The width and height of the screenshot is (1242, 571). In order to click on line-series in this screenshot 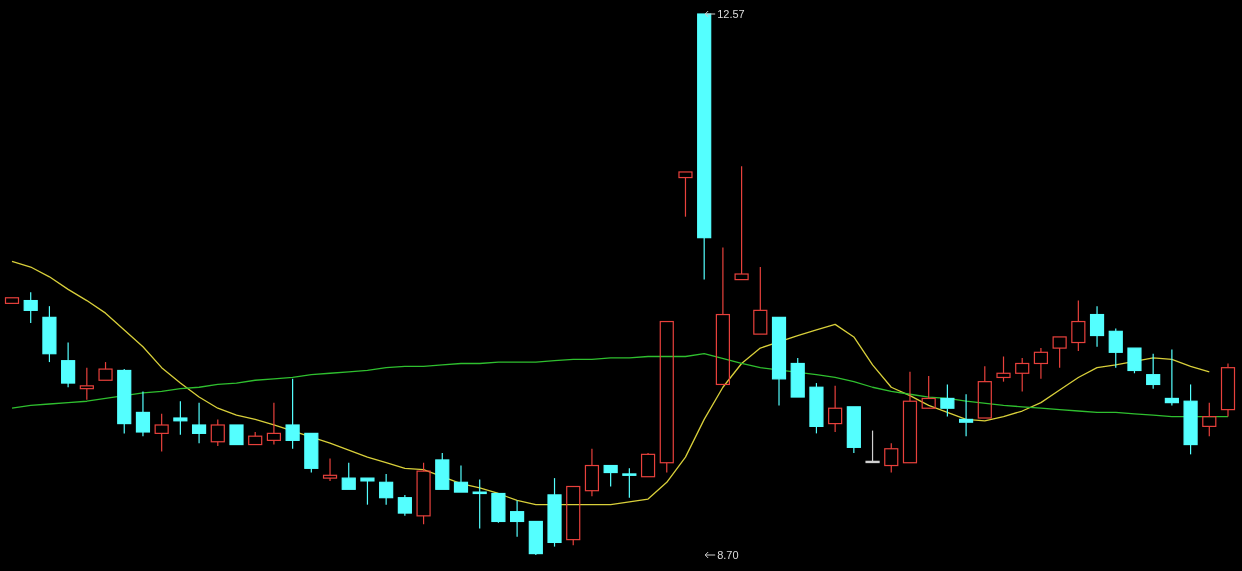, I will do `click(620, 385)`.